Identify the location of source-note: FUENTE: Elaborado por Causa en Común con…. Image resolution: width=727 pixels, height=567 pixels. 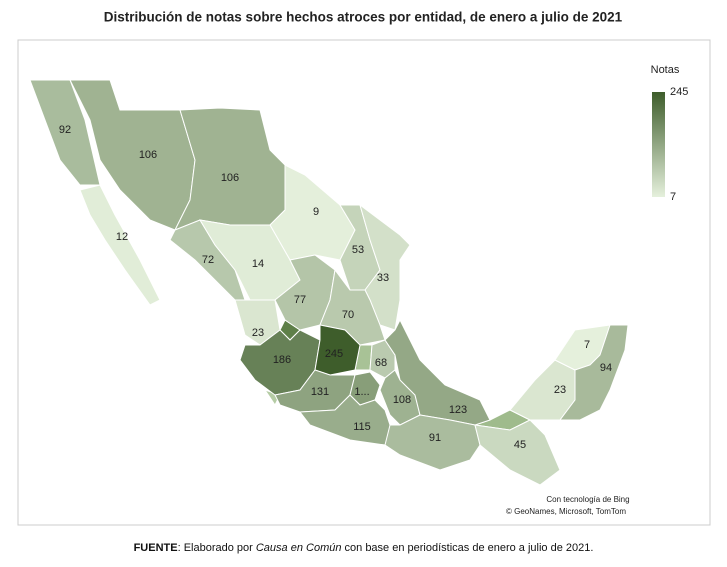
(363, 548).